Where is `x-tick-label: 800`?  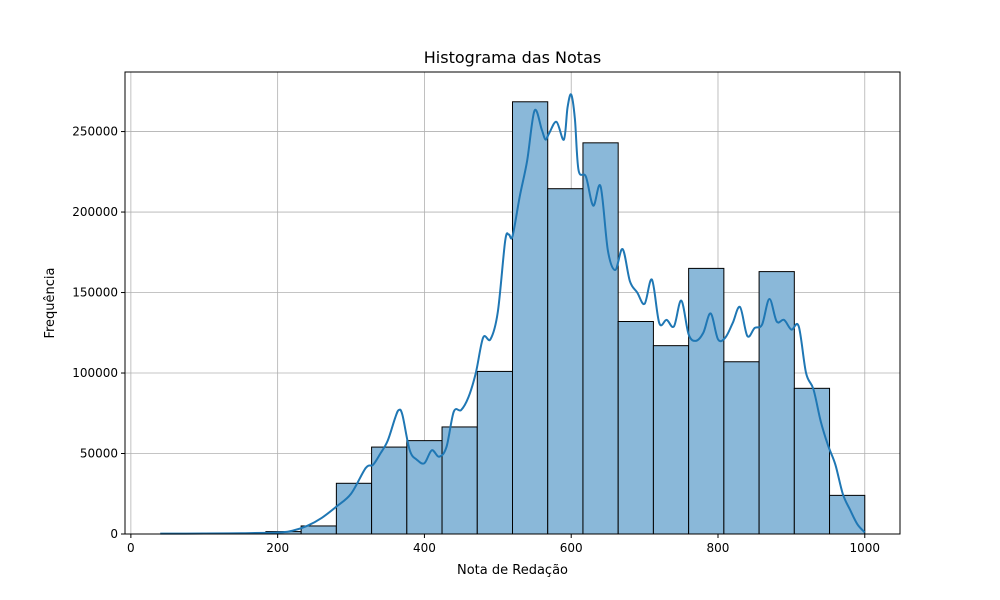
x-tick-label: 800 is located at coordinates (718, 548).